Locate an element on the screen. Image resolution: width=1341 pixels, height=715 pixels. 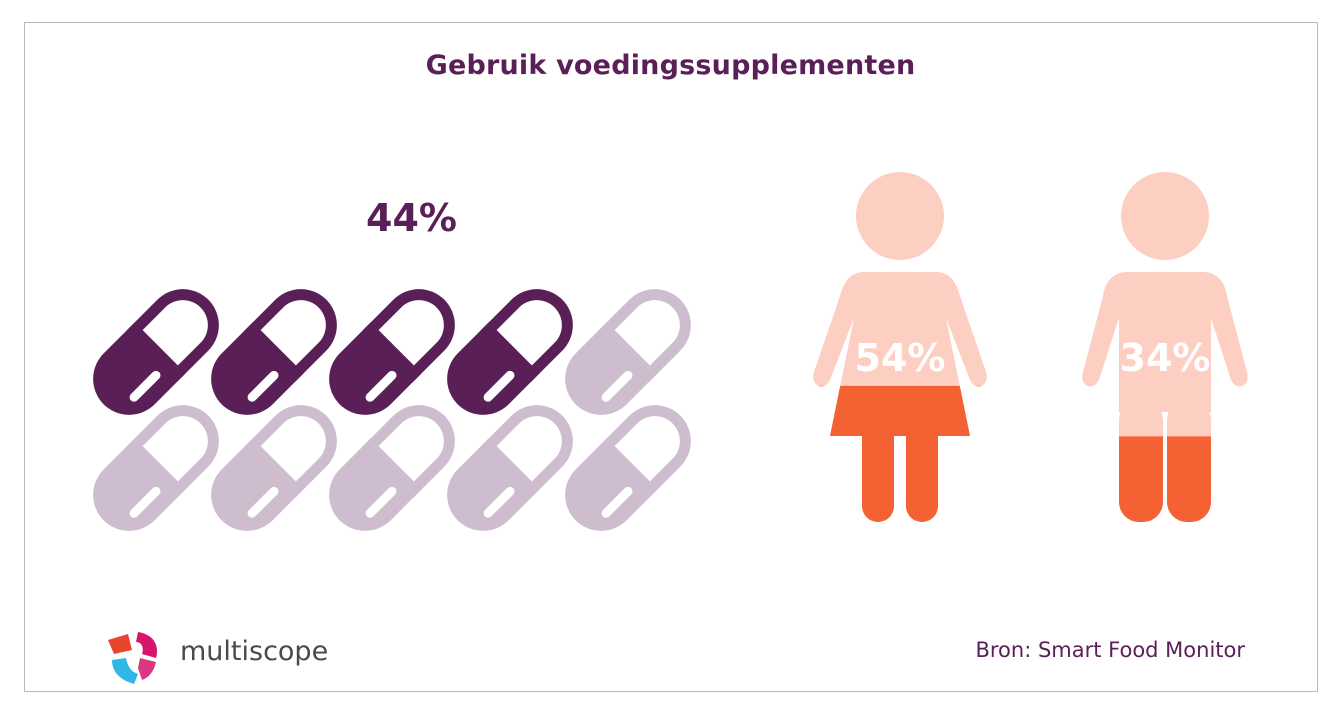
woman-percentage-label: 54% is located at coordinates (900, 358).